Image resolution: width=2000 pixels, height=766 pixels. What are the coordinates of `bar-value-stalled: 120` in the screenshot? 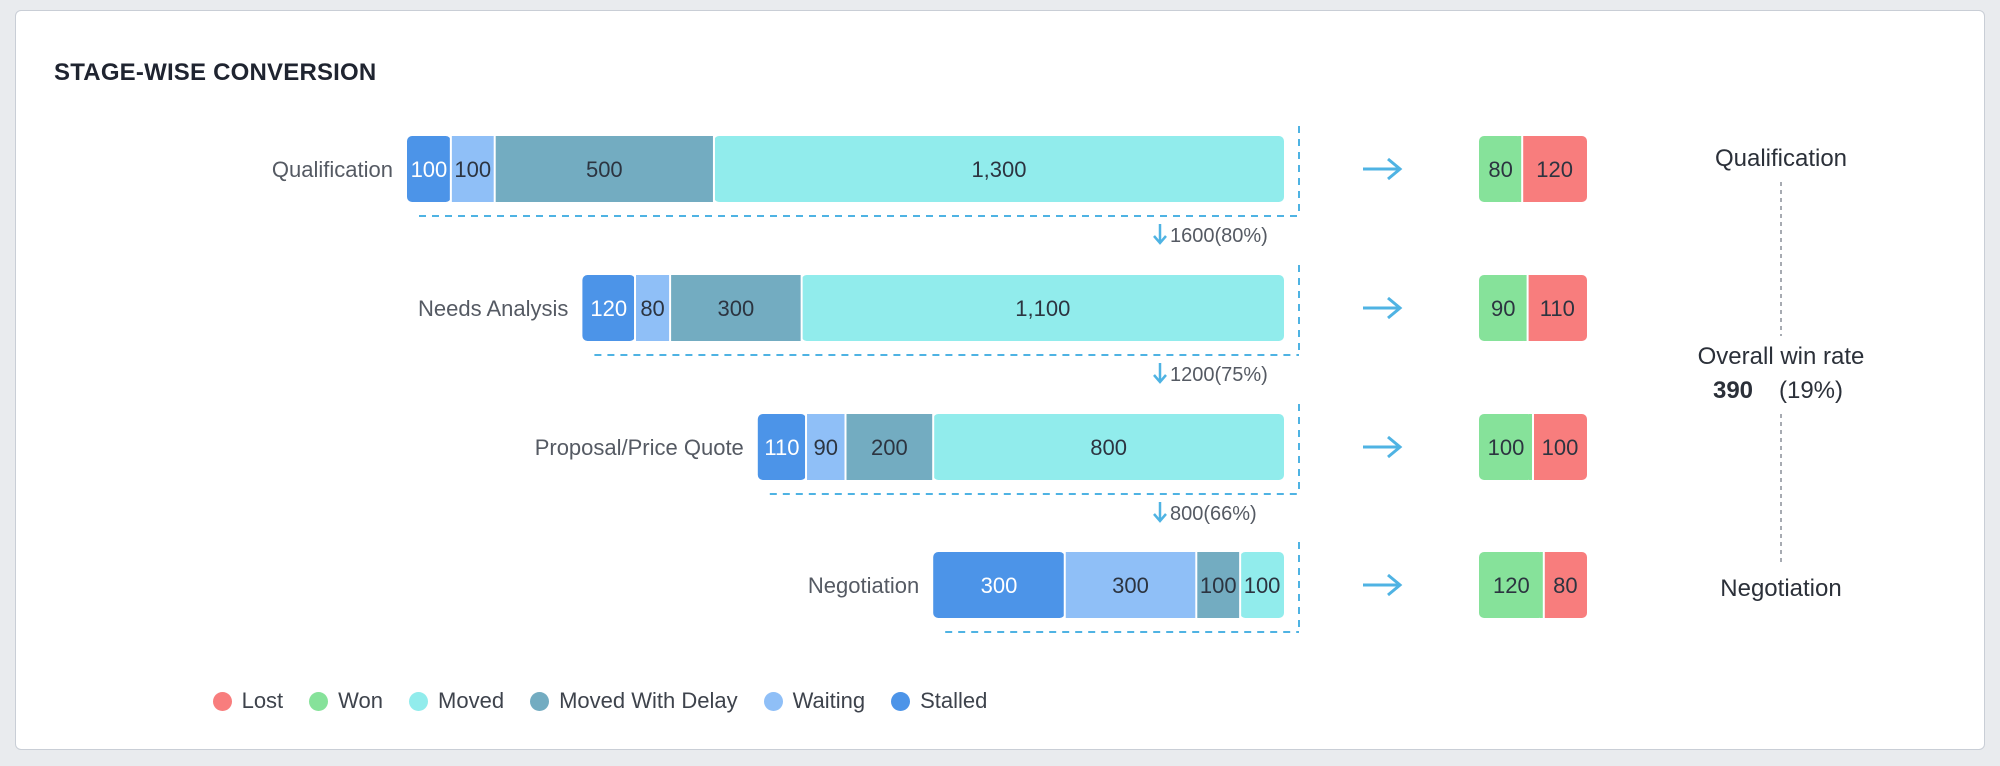 It's located at (608, 308).